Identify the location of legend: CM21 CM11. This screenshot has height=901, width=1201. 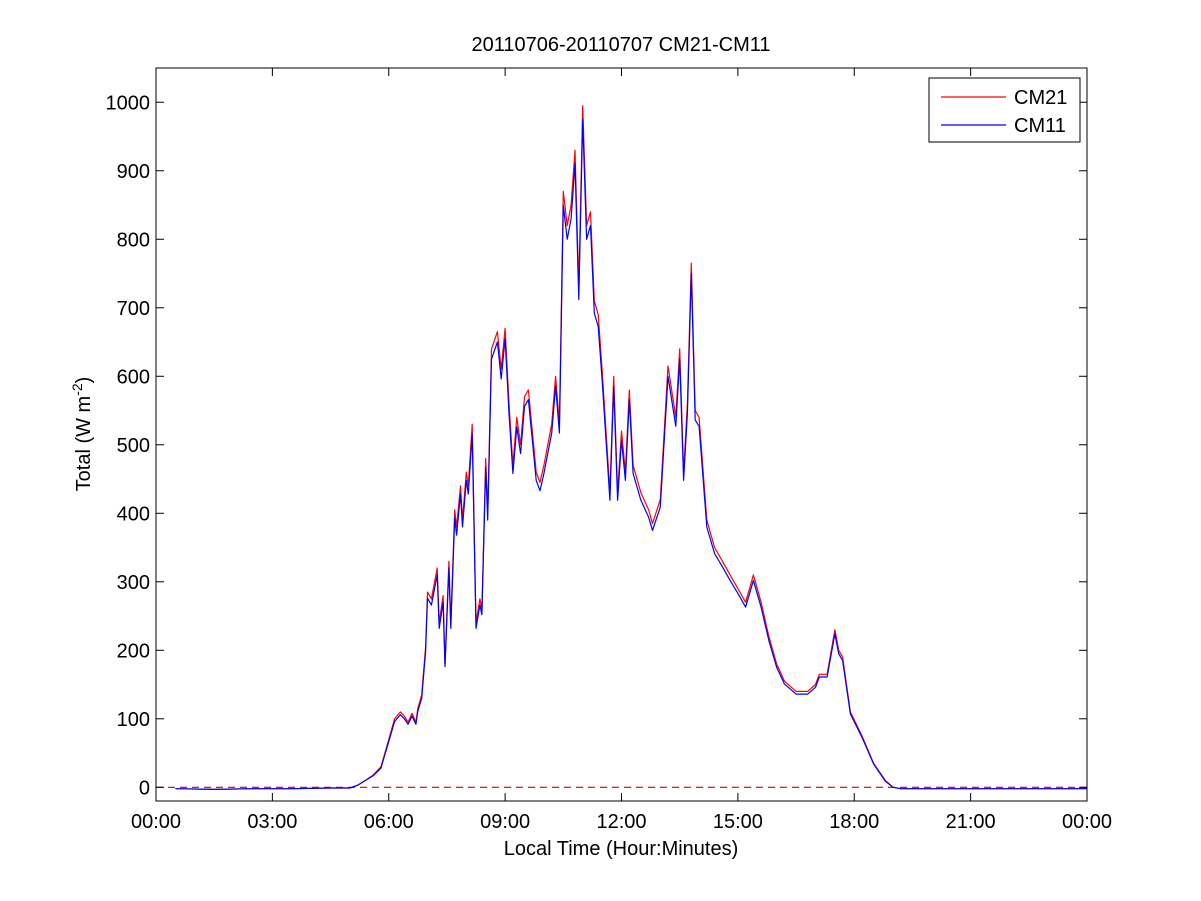
(1004, 110).